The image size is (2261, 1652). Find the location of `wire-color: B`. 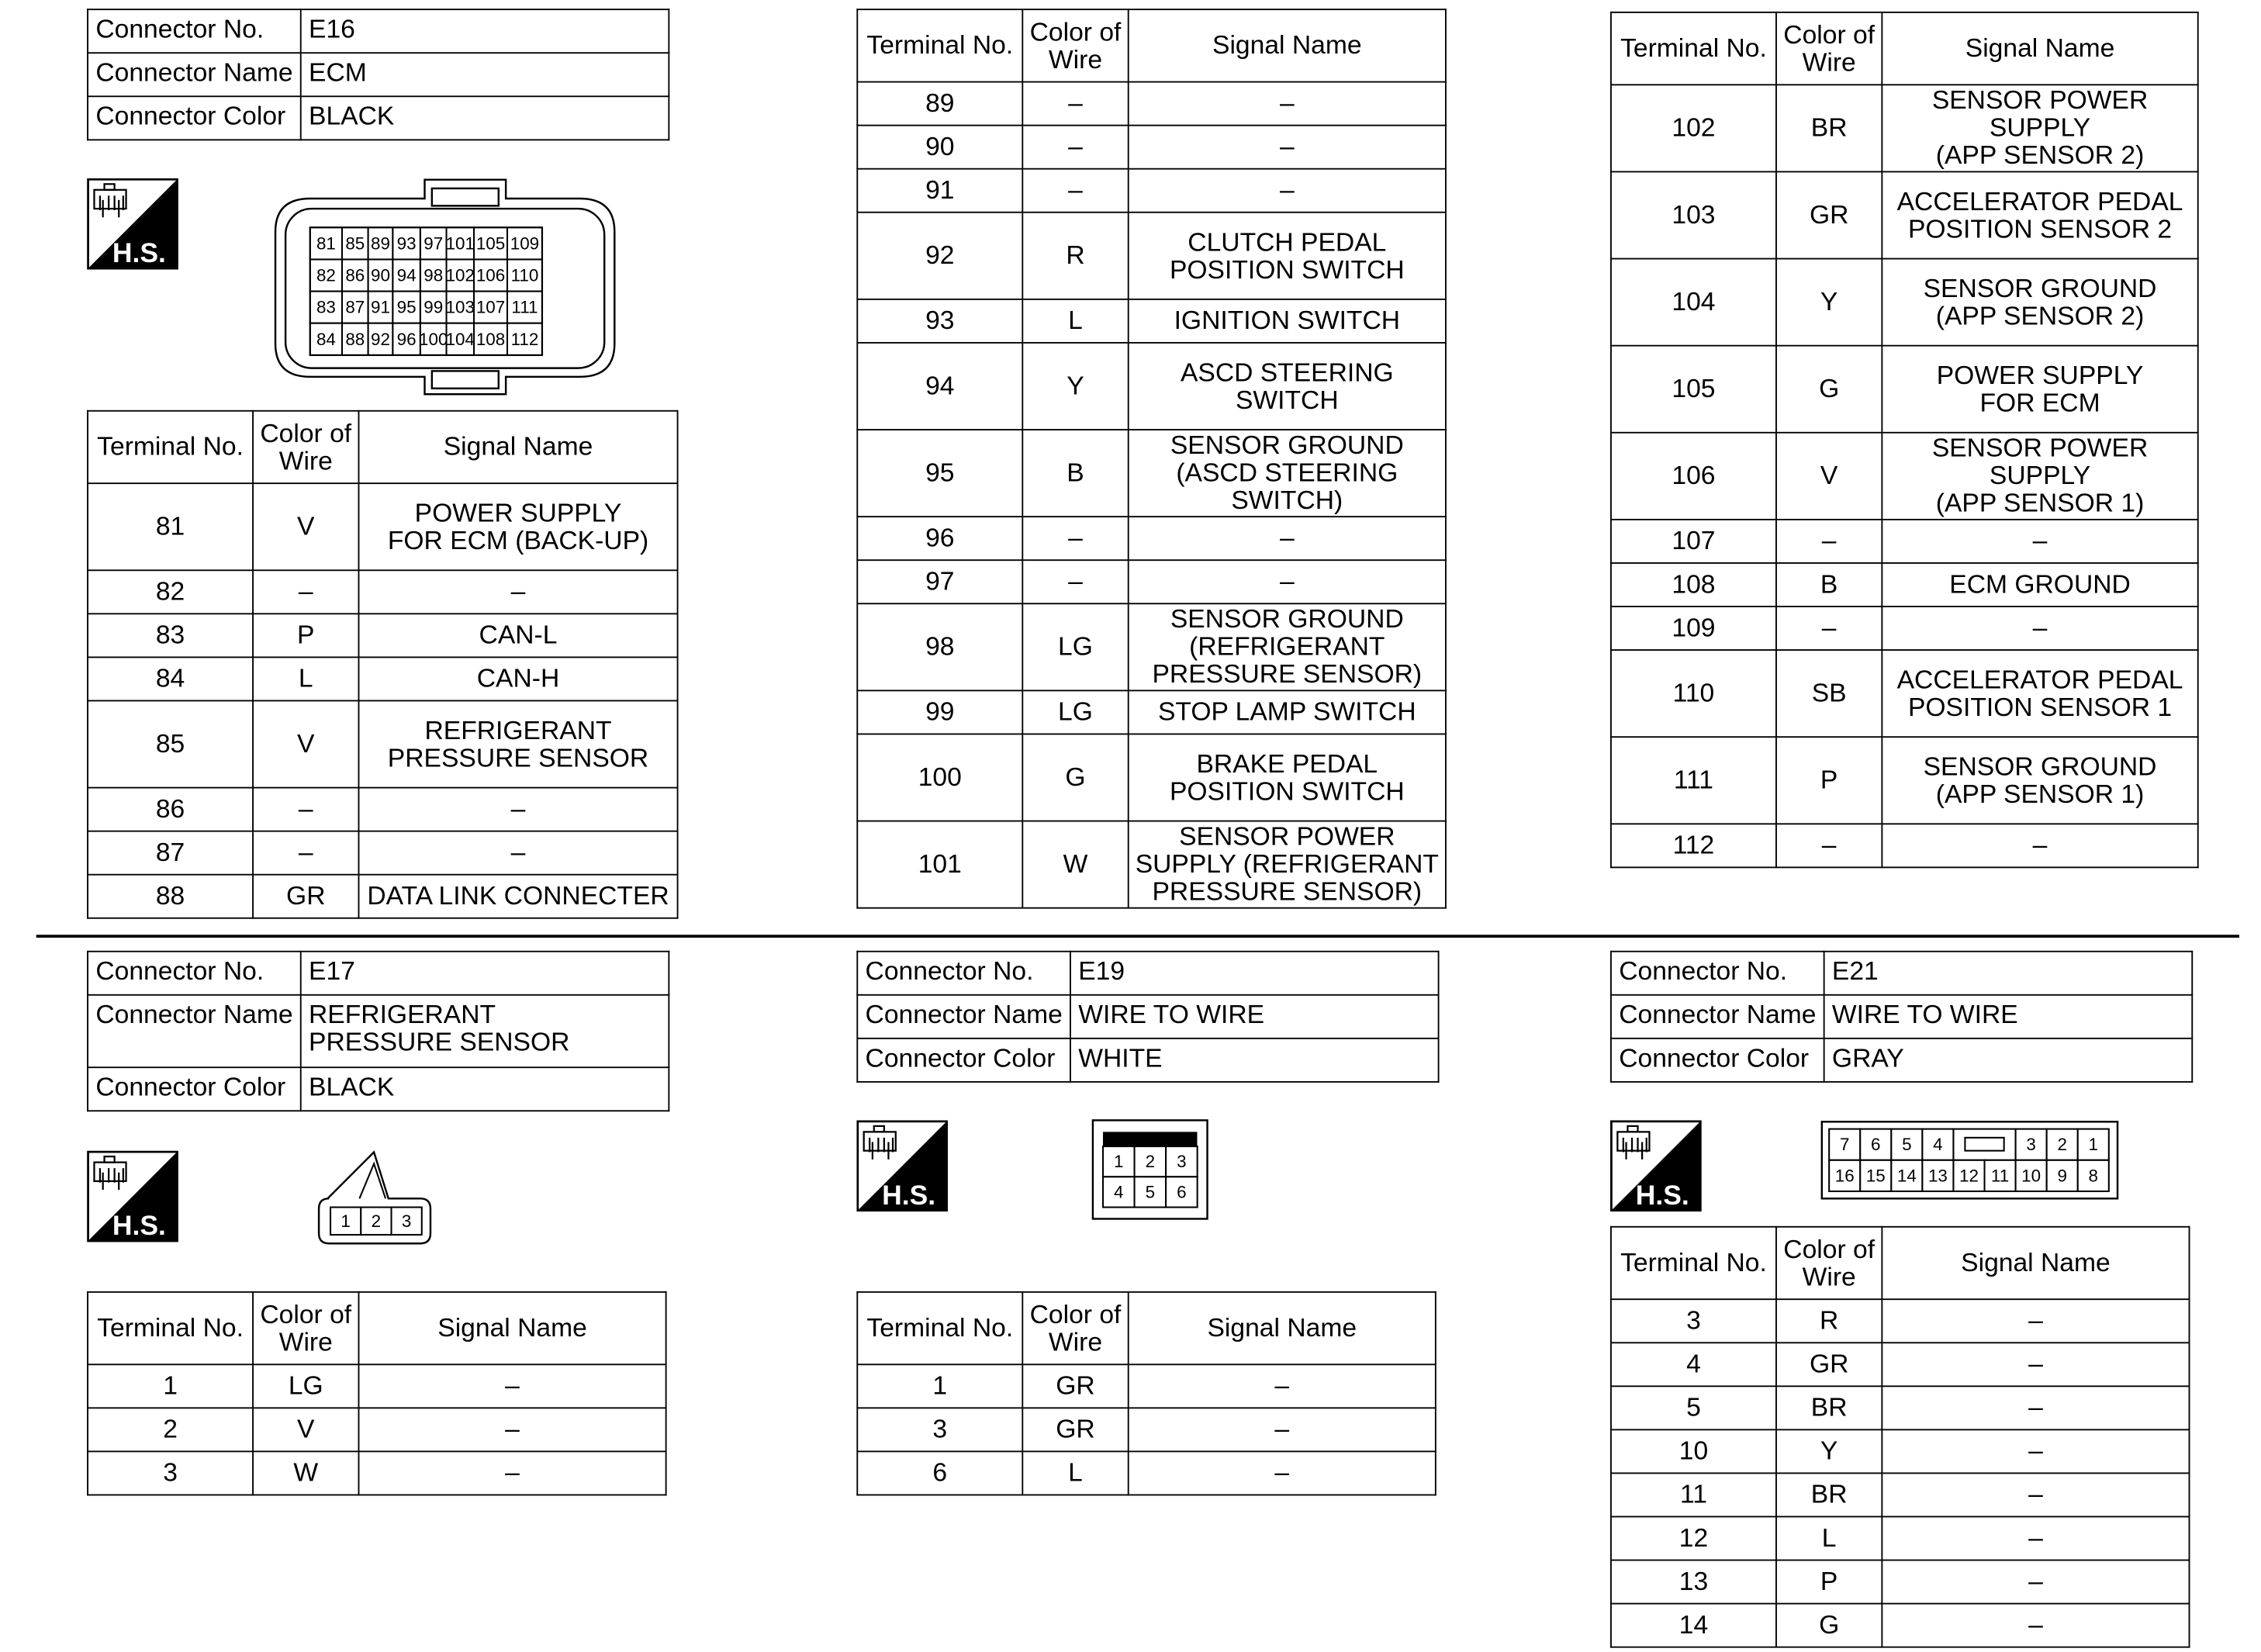

wire-color: B is located at coordinates (1829, 584).